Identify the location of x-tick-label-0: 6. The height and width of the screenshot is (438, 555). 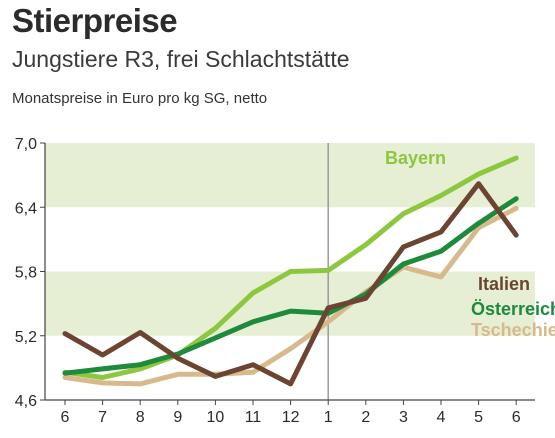
(65, 417).